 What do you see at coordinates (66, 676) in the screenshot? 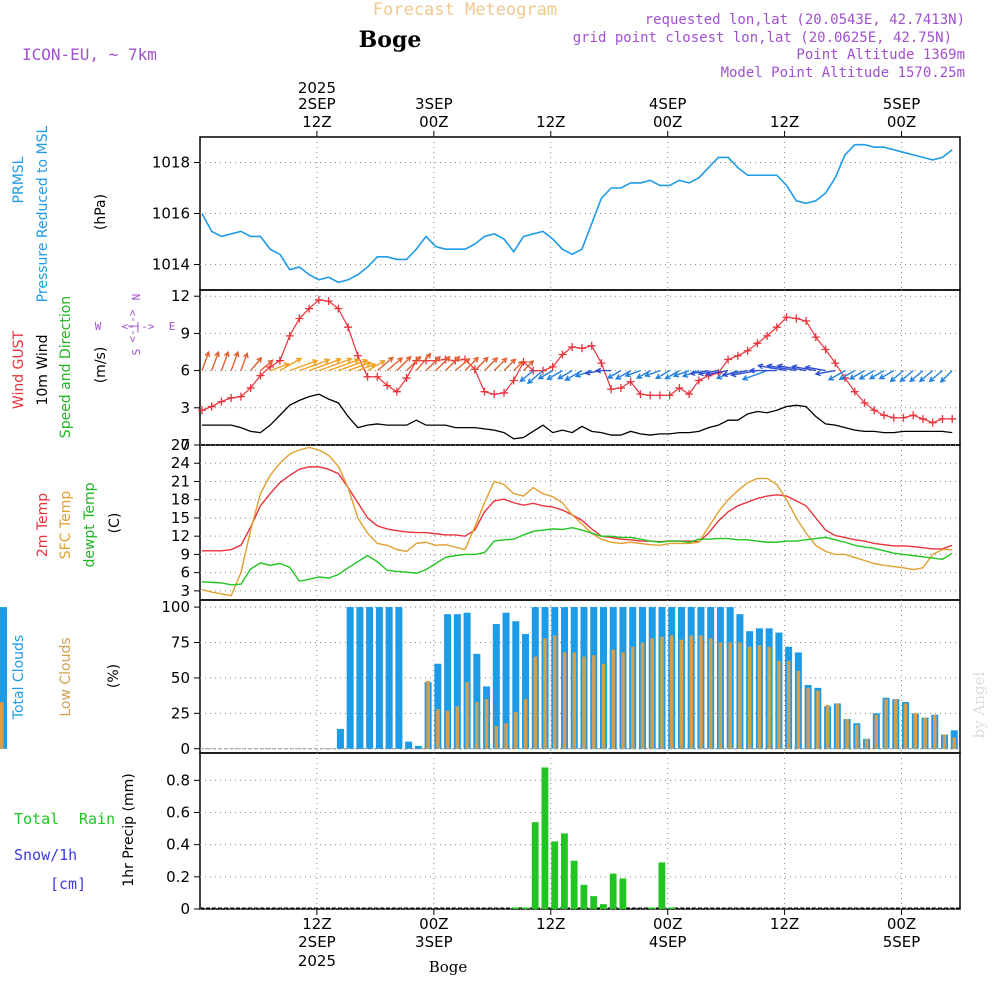
I see `low-clouds-label: Low Clouds` at bounding box center [66, 676].